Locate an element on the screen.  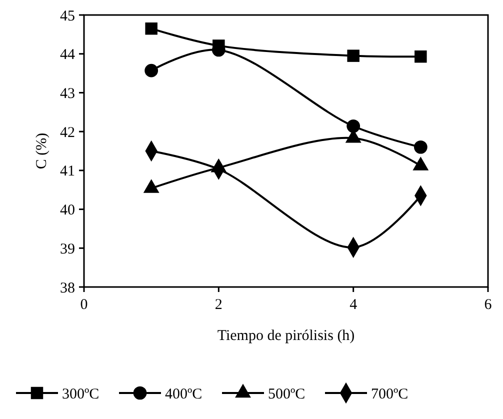
y-tick-label: 38 is located at coordinates (67, 288).